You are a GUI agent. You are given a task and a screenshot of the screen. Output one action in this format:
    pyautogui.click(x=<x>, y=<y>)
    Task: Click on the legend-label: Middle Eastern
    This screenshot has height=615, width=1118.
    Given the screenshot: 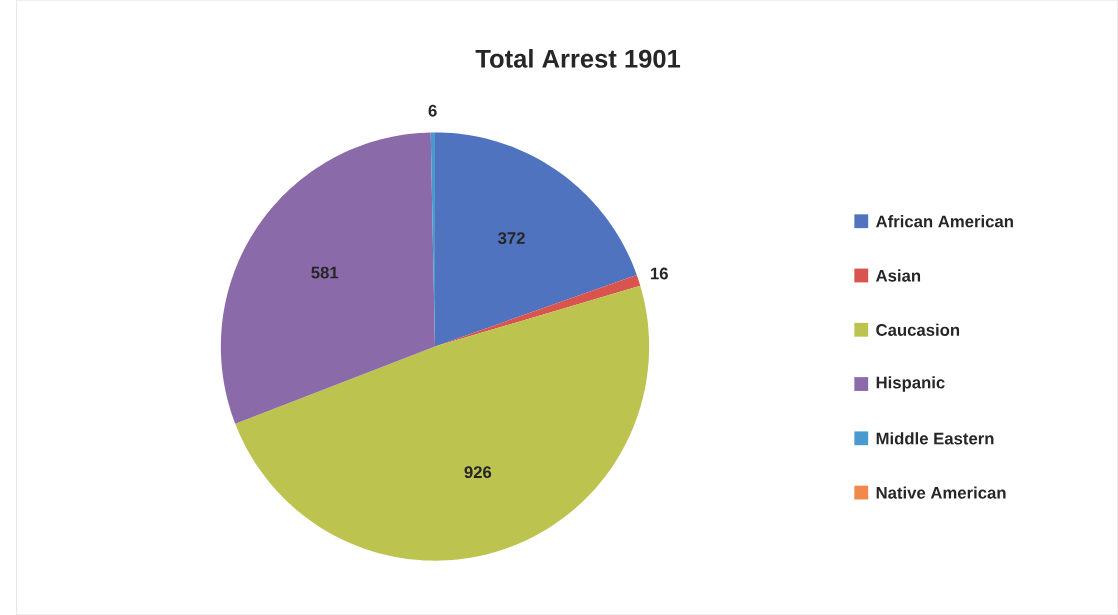 What is the action you would take?
    pyautogui.click(x=935, y=438)
    